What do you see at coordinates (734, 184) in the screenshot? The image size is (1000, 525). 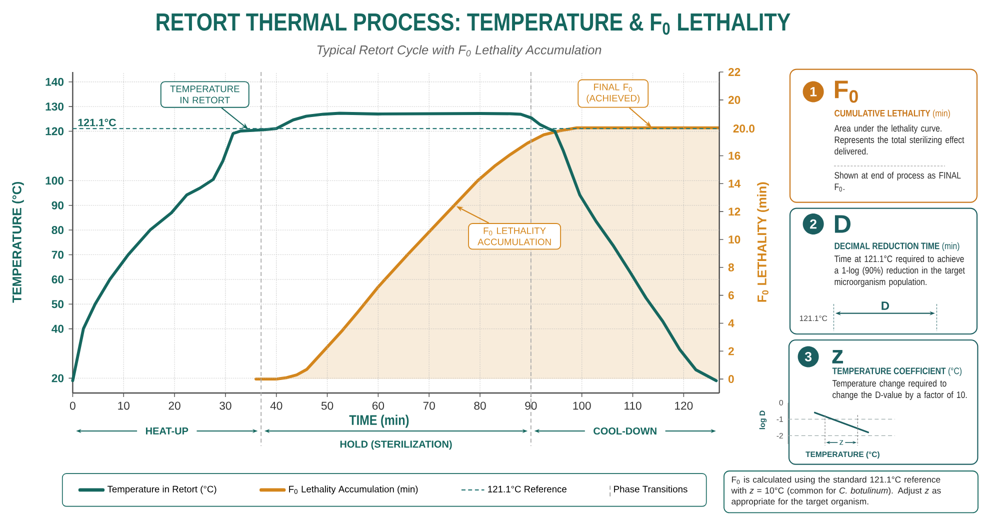 I see `y2-tick-label: 14` at bounding box center [734, 184].